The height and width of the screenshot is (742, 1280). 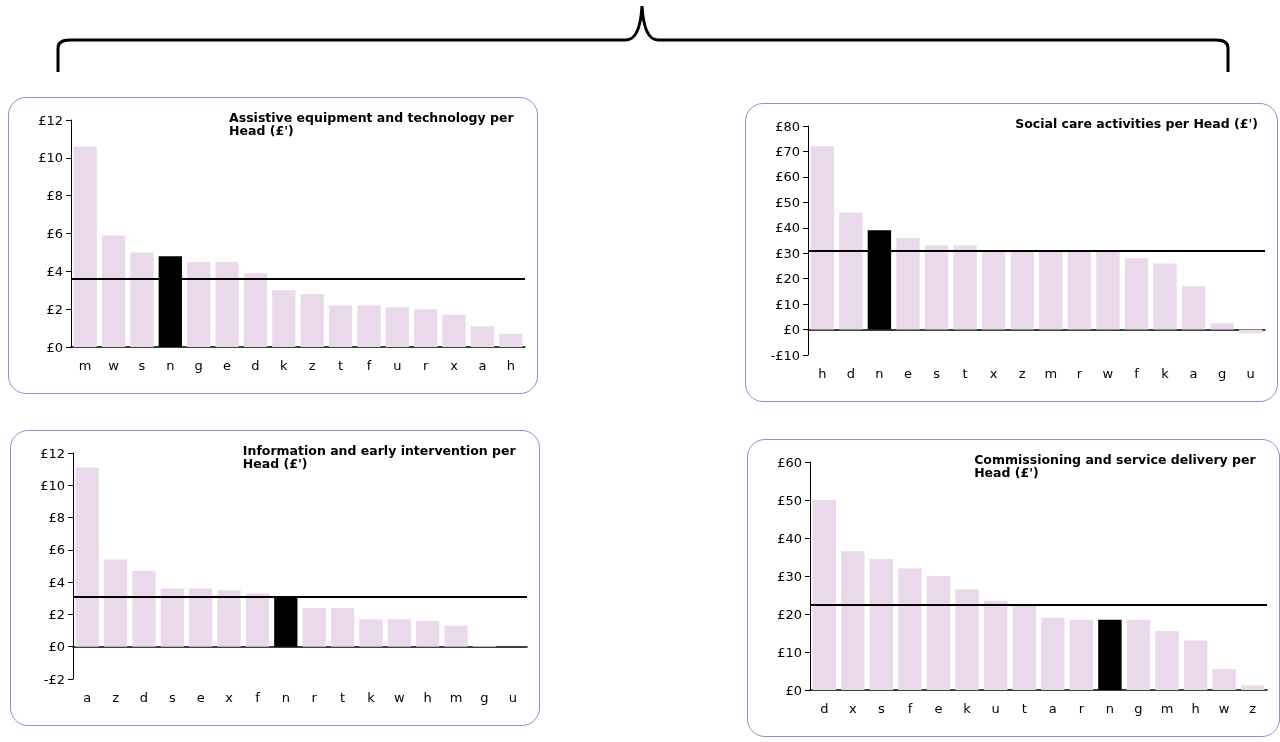 I want to click on x-tick-label: k, so click(x=371, y=697).